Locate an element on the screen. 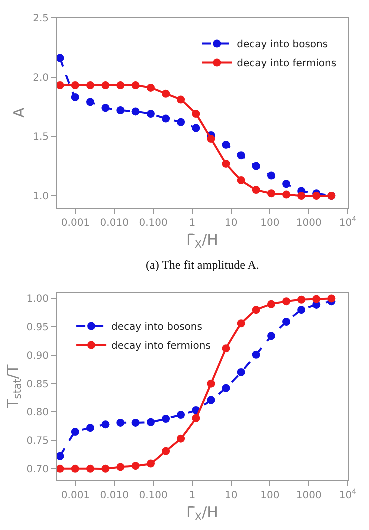 Image resolution: width=369 pixels, height=530 pixels. y-tick-label: 2.0 is located at coordinates (41, 78).